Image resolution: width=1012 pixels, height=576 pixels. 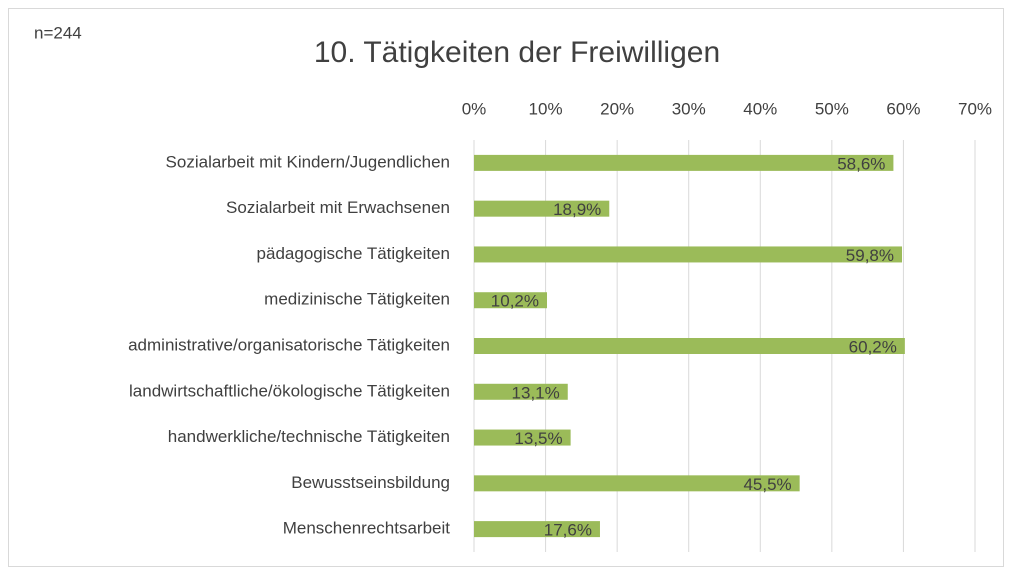 I want to click on value-label: 59,8%, so click(x=870, y=255).